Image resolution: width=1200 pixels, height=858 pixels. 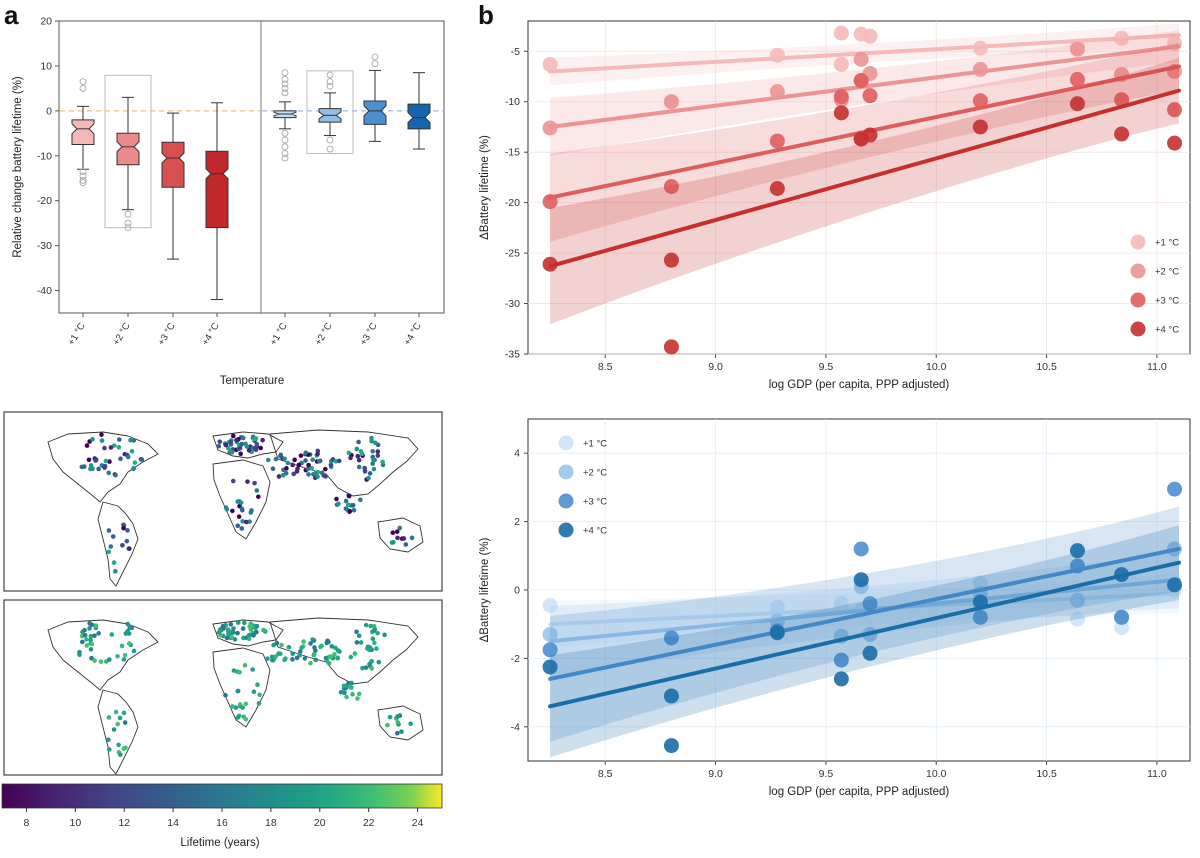 I want to click on xtick-label: 11.0, so click(x=1157, y=774).